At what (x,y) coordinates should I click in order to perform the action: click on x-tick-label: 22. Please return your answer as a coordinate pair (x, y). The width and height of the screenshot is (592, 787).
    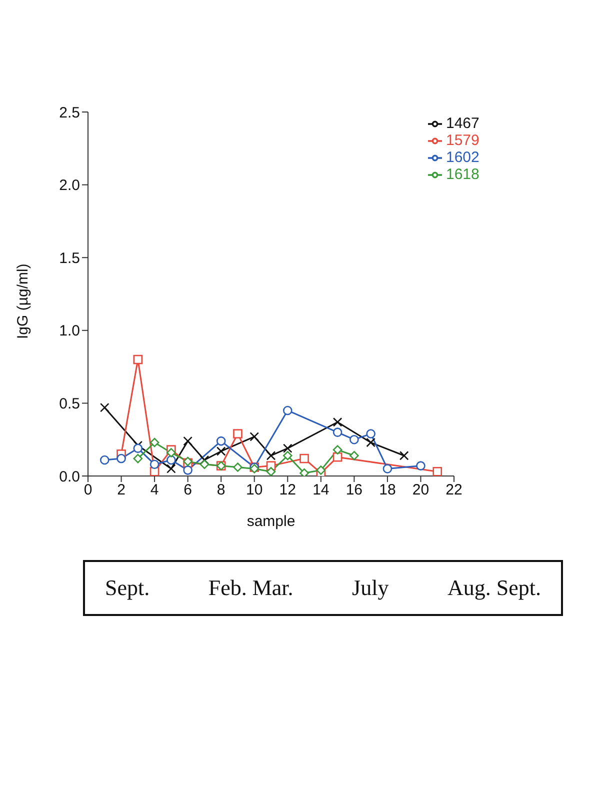
    Looking at the image, I should click on (454, 490).